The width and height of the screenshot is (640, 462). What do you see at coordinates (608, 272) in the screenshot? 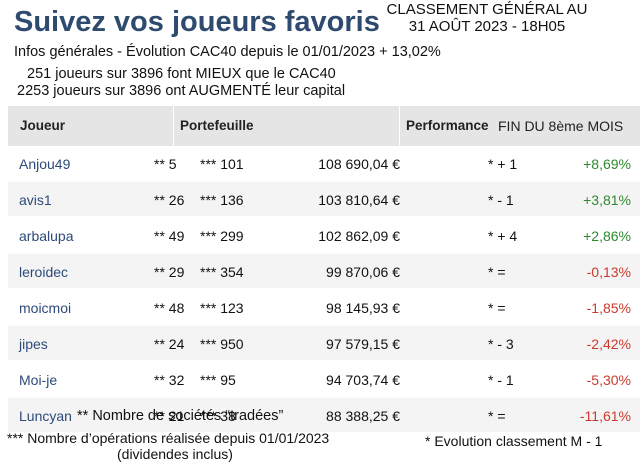
I see `performance-value: -0,13%` at bounding box center [608, 272].